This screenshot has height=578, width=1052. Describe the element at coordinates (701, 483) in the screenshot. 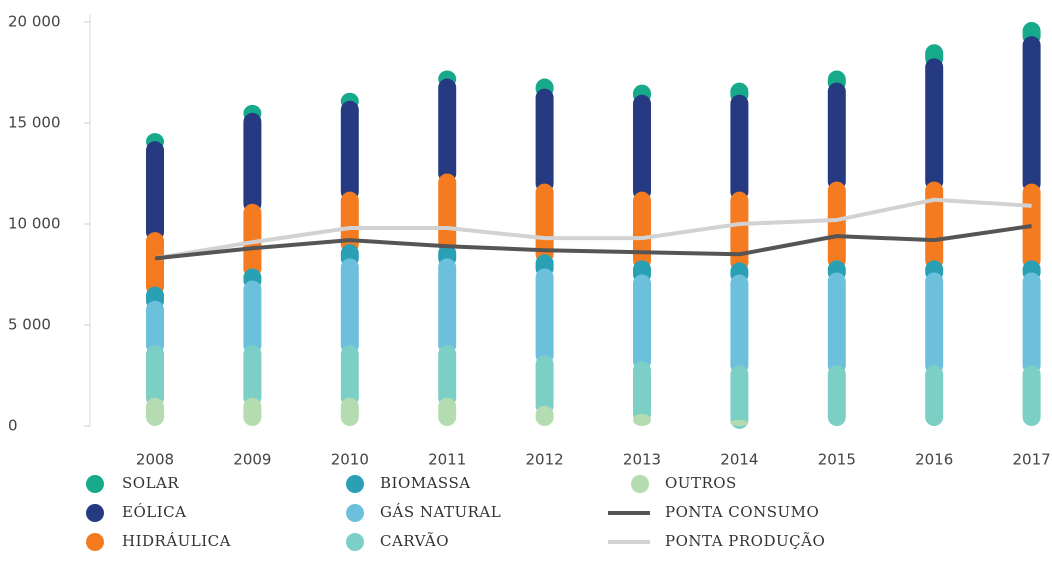

I see `legend-label: OUTROS` at that location.